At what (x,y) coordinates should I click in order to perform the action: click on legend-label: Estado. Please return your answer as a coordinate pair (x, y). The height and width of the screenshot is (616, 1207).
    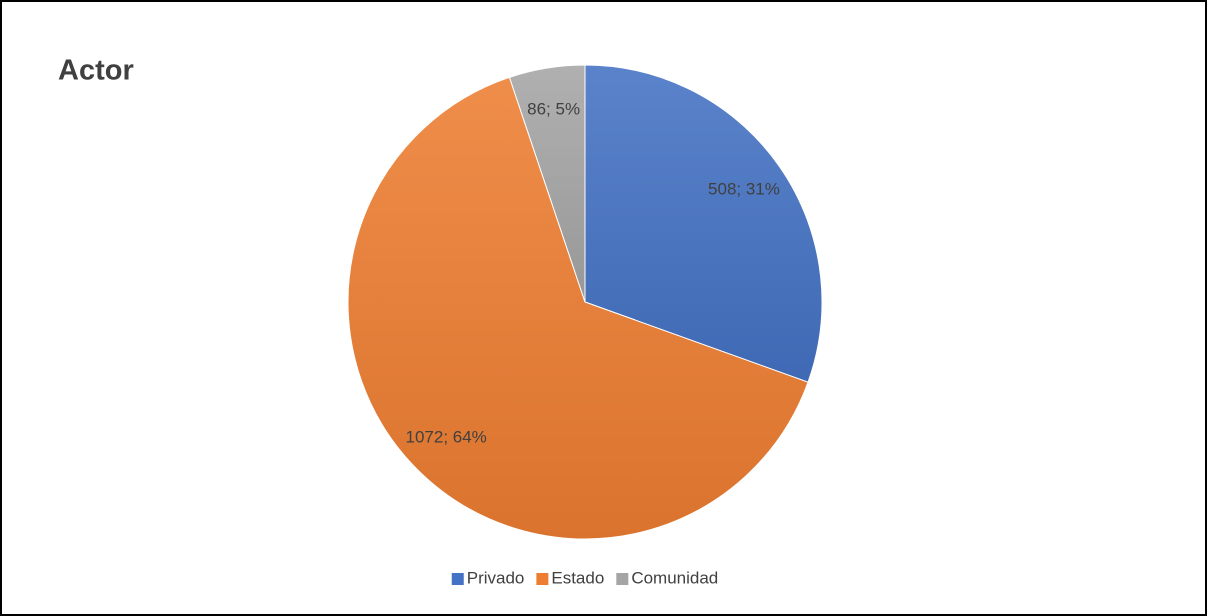
    Looking at the image, I should click on (577, 577).